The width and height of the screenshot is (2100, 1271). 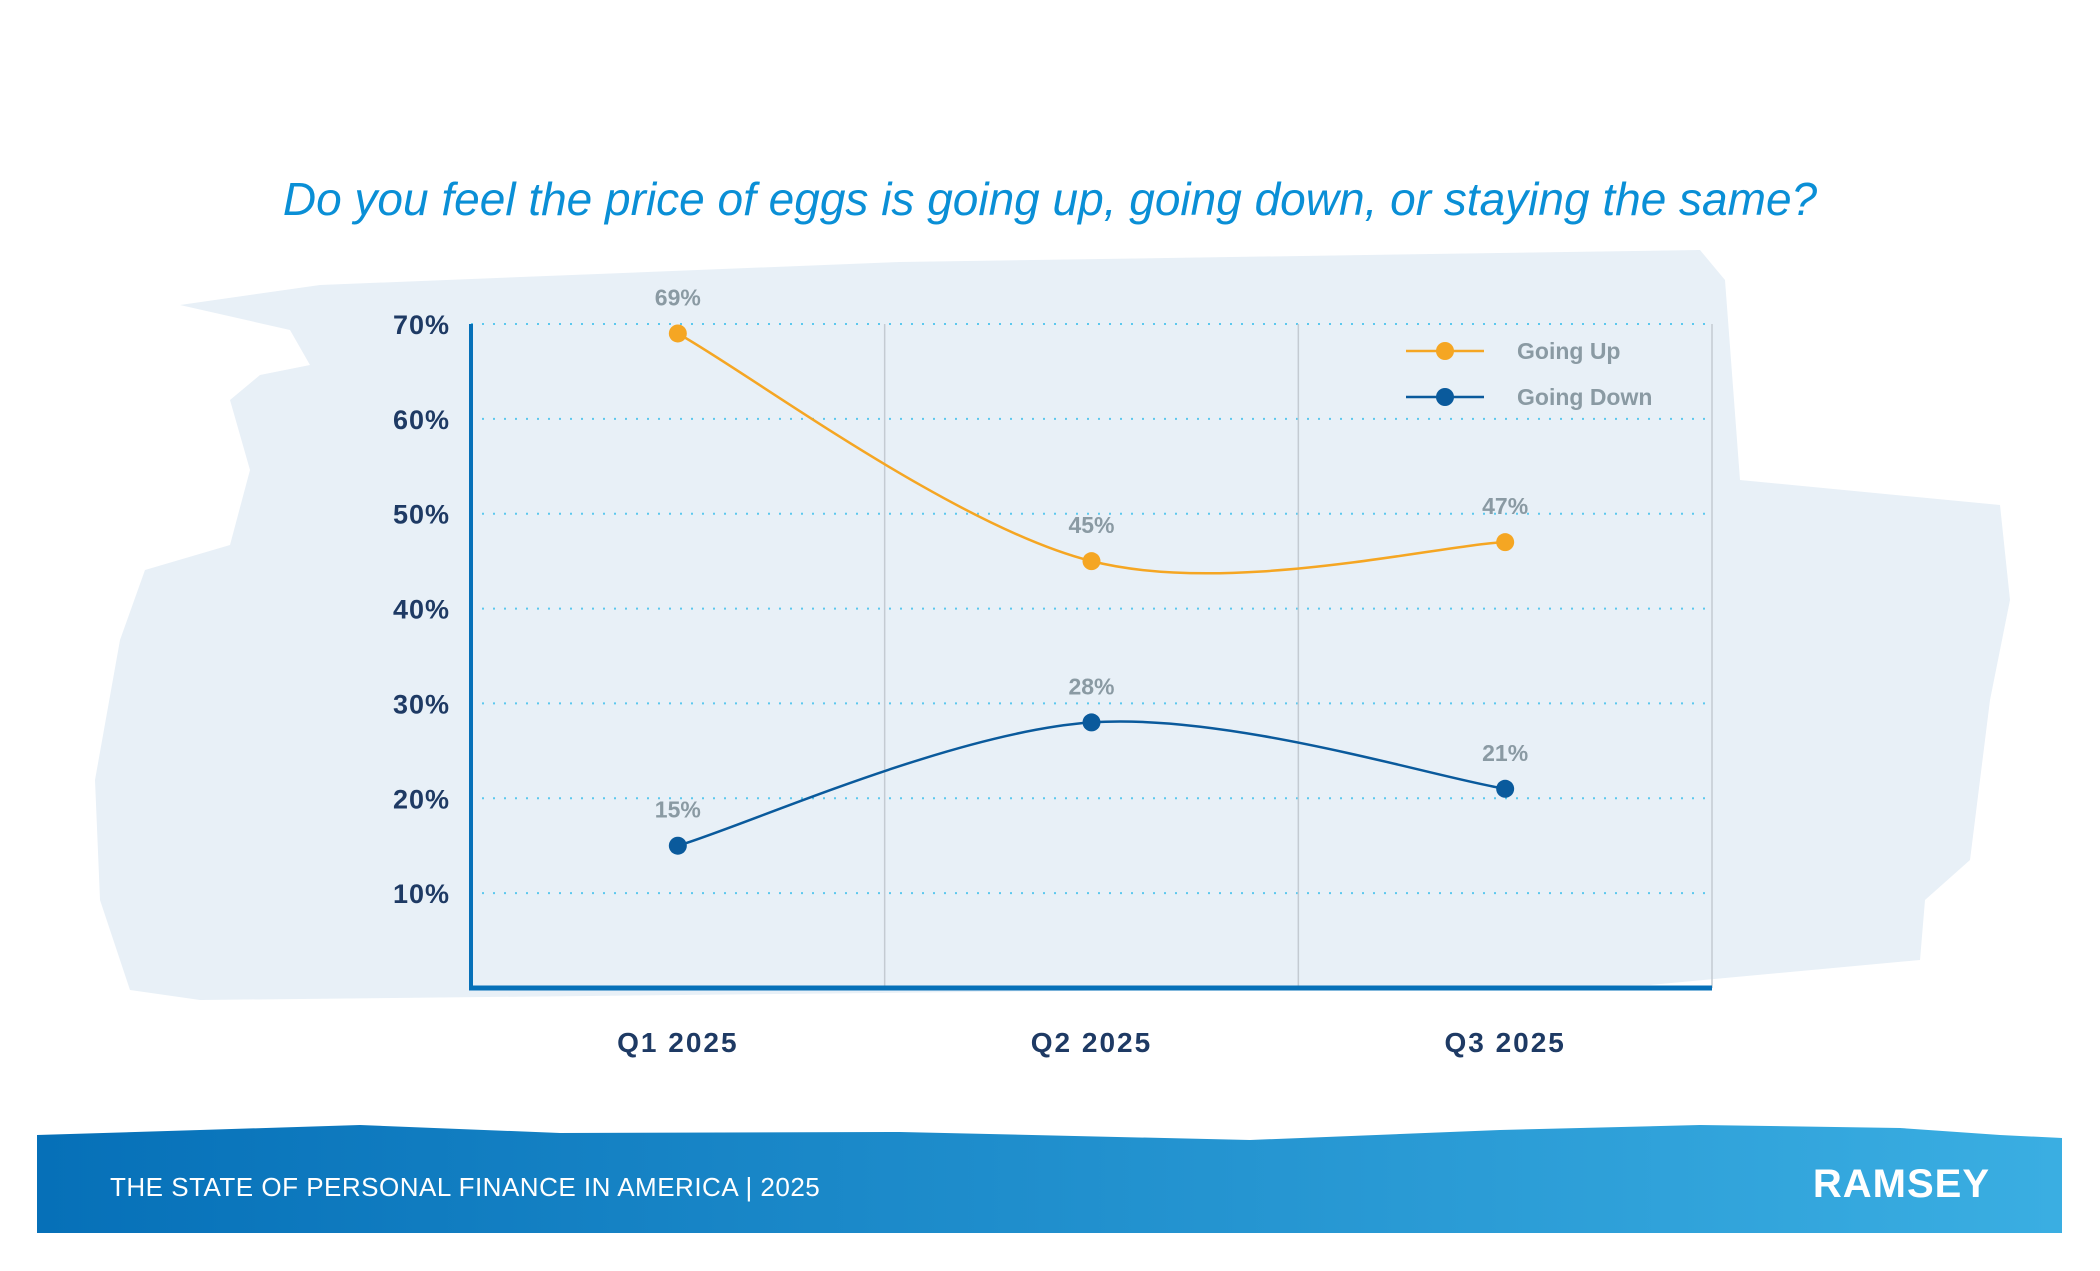 What do you see at coordinates (1091, 783) in the screenshot?
I see `series-line-going-down` at bounding box center [1091, 783].